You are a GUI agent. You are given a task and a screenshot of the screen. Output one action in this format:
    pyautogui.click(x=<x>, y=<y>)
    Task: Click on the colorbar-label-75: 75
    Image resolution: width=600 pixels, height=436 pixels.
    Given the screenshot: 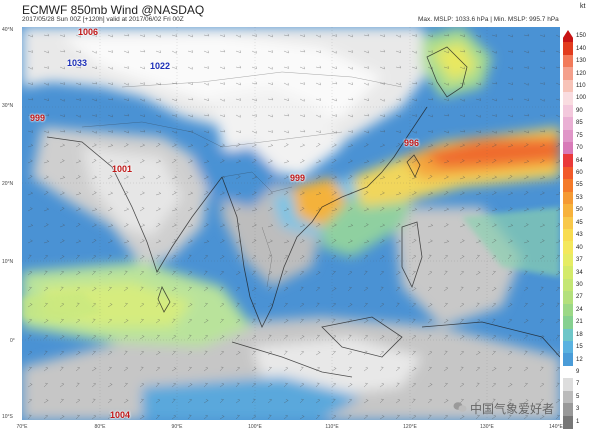 What is the action you would take?
    pyautogui.click(x=579, y=135)
    